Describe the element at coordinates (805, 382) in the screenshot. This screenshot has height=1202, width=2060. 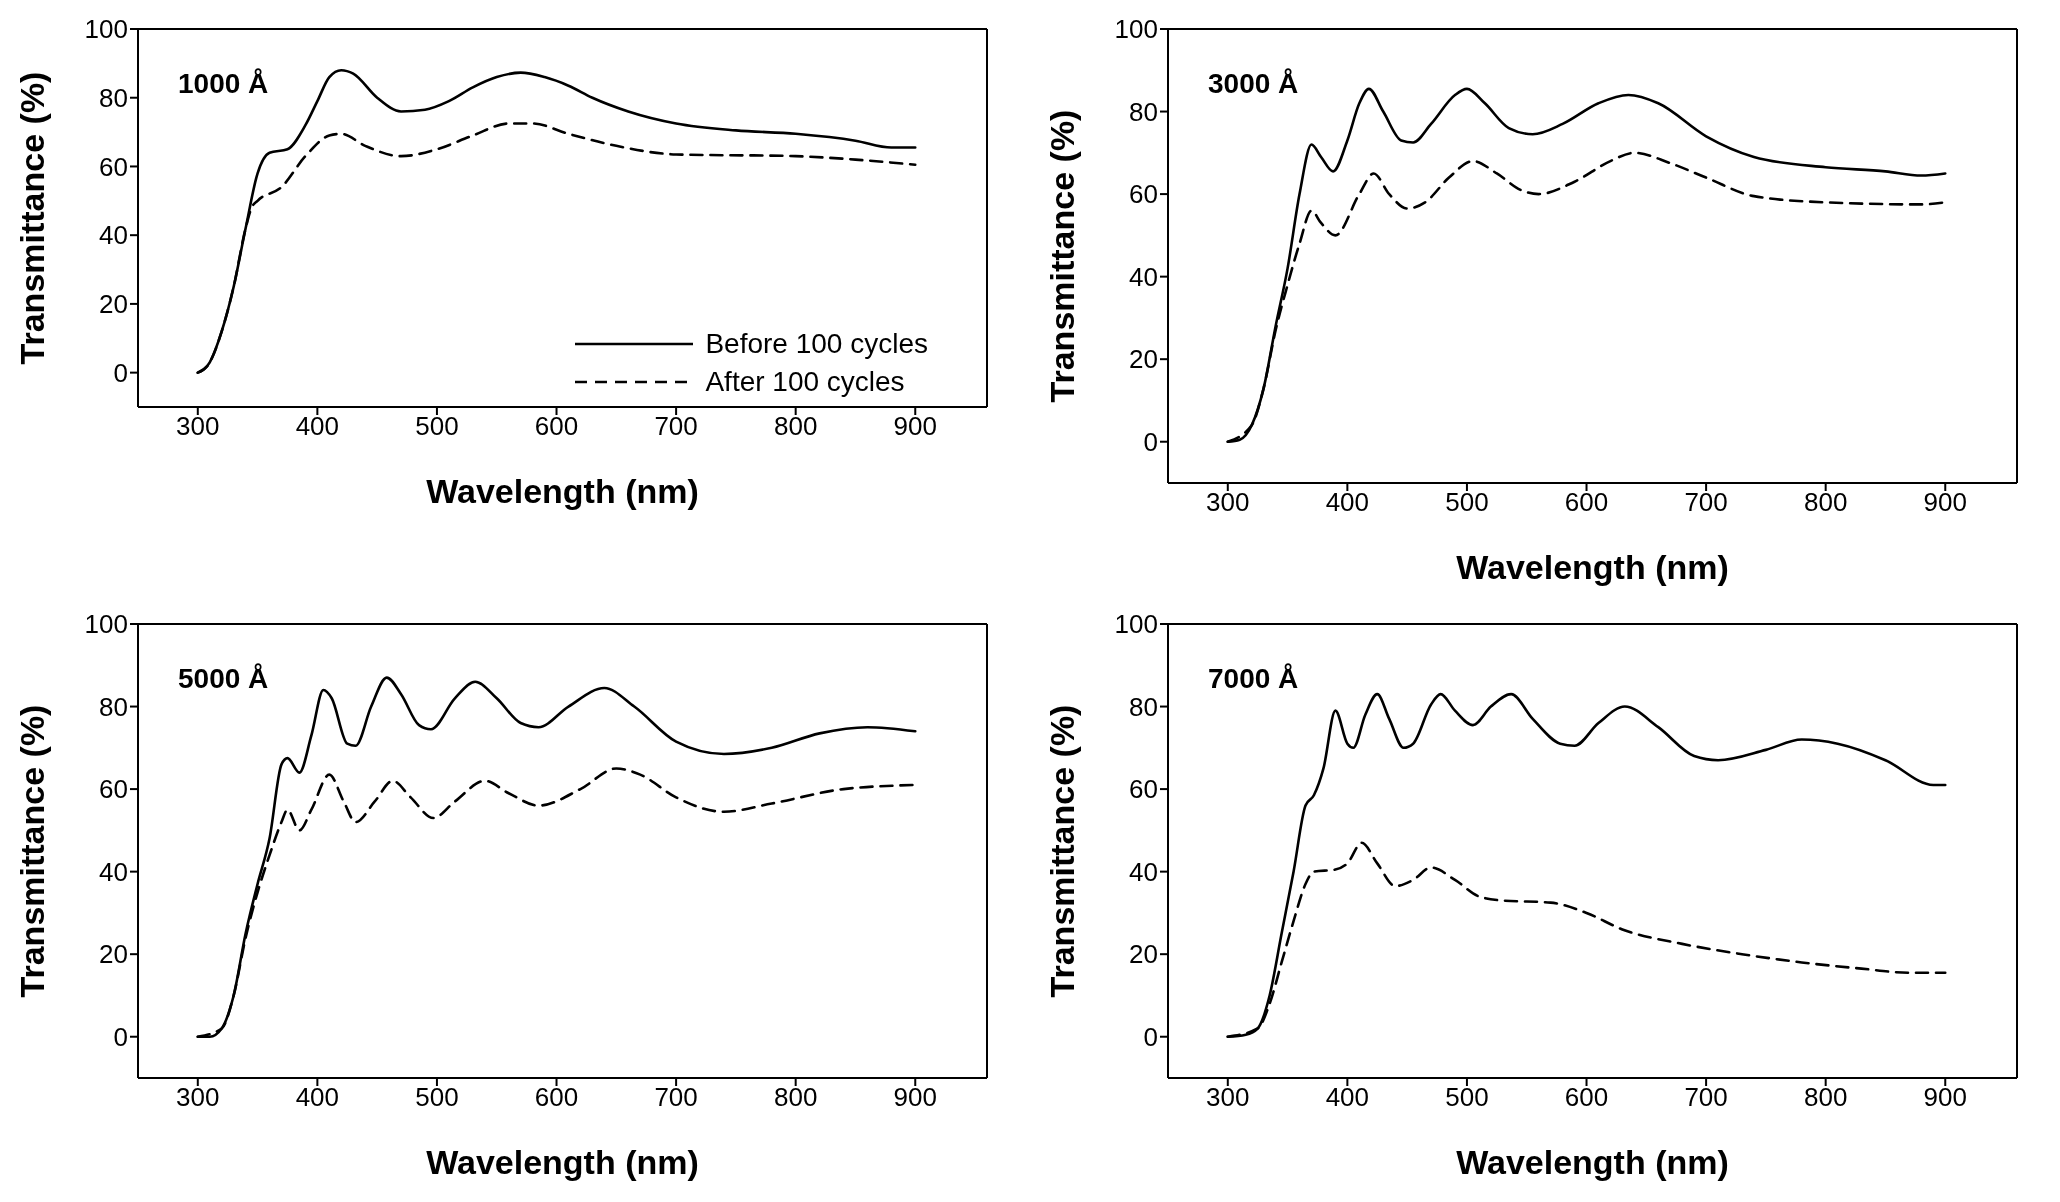
I see `legend-label: After 100 cycles` at that location.